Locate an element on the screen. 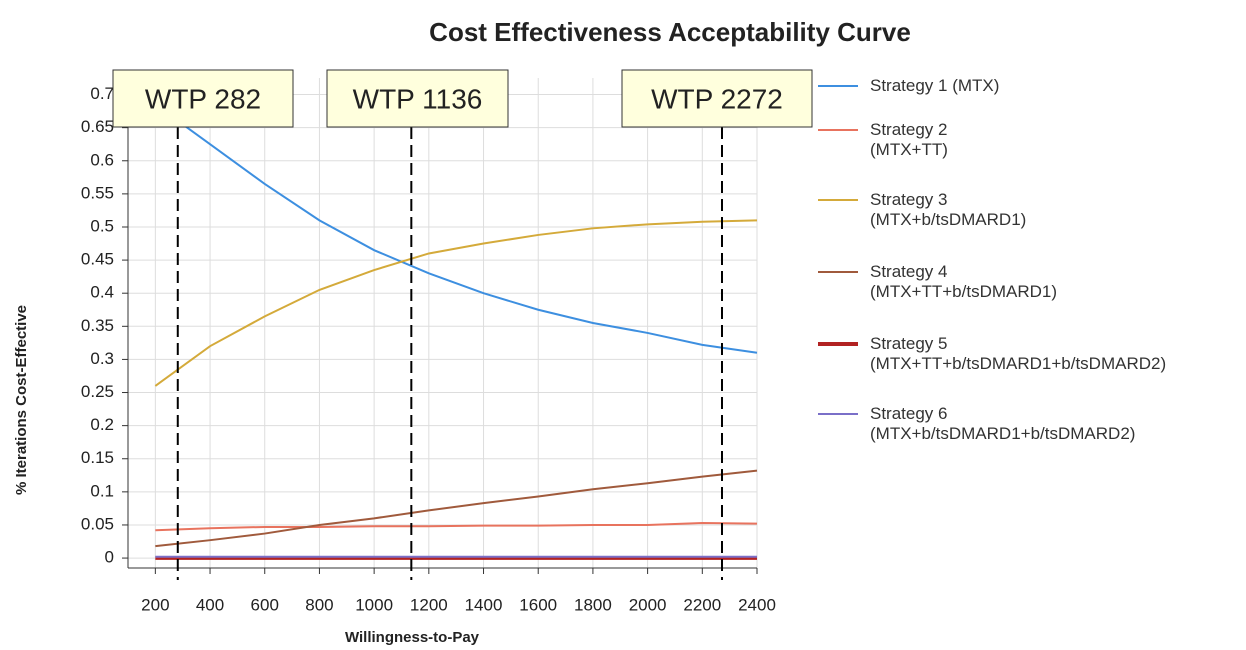  x-tick-label: 1600 is located at coordinates (538, 604).